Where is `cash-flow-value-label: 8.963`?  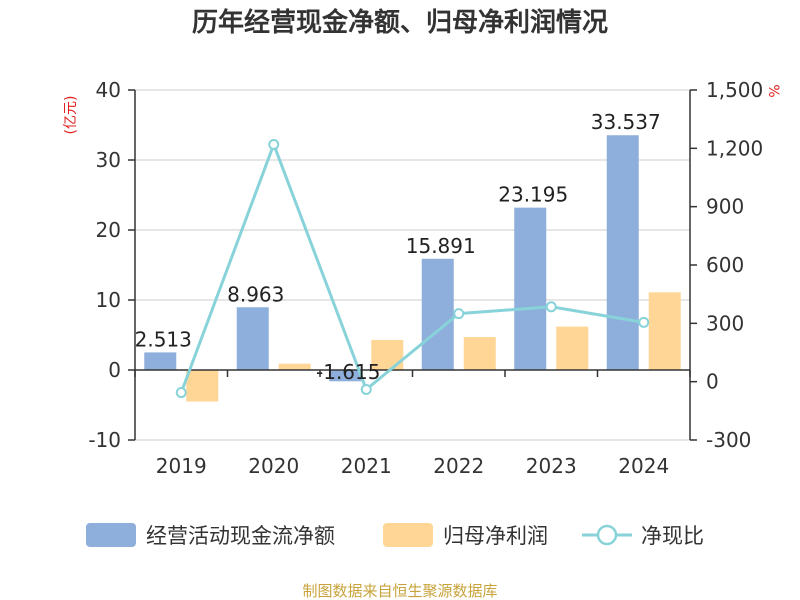 cash-flow-value-label: 8.963 is located at coordinates (255, 294).